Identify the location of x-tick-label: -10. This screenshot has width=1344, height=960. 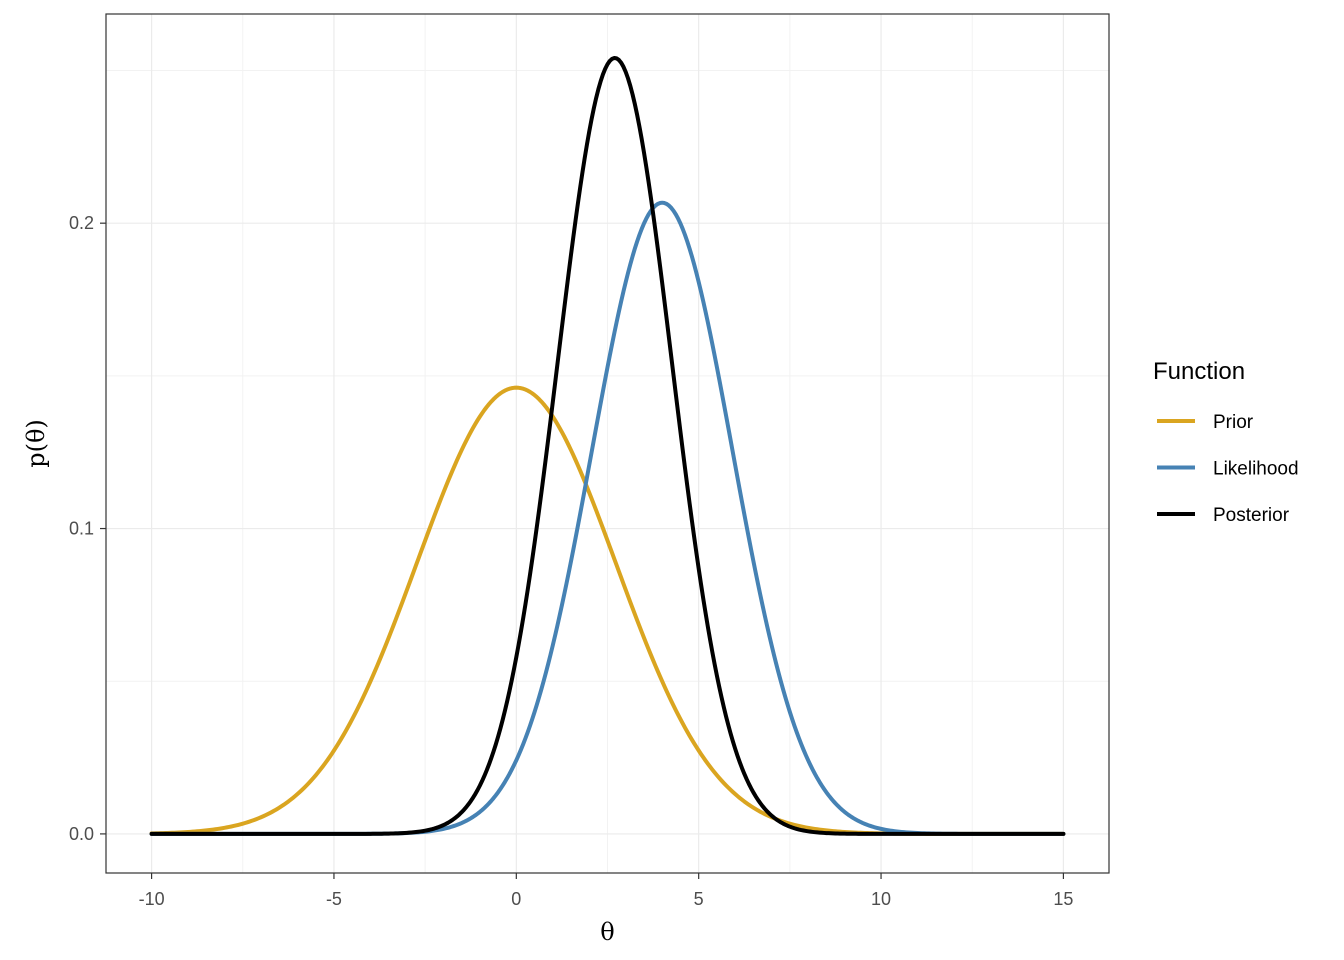
(152, 899).